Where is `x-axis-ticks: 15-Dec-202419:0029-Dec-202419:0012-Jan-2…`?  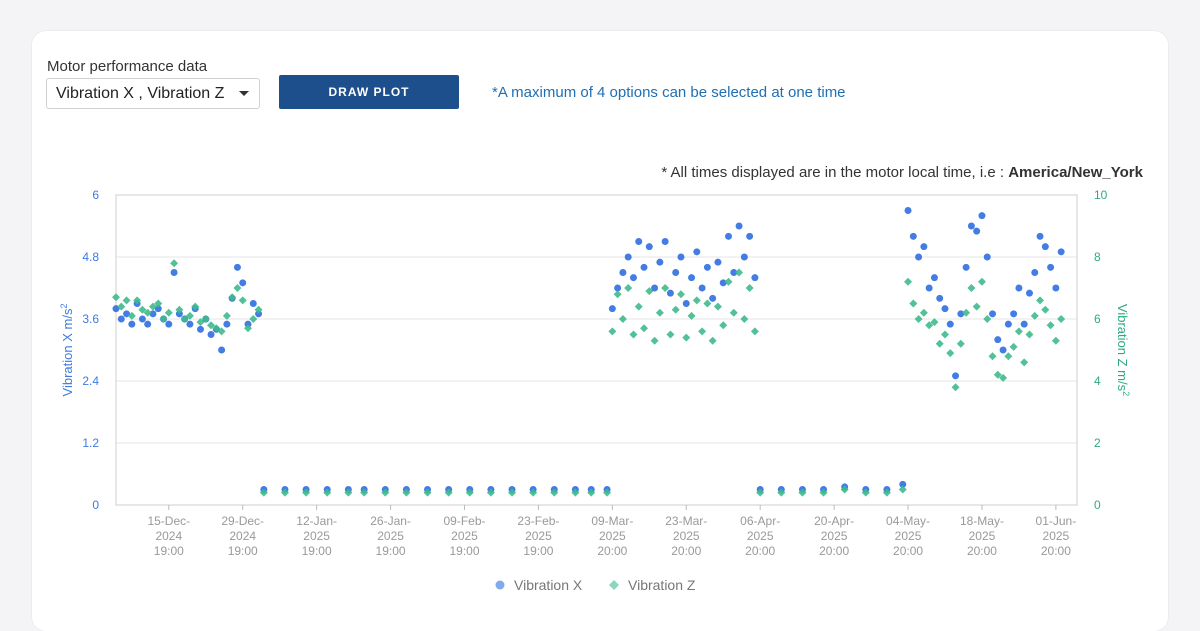
x-axis-ticks: 15-Dec-202419:0029-Dec-202419:0012-Jan-2… is located at coordinates (611, 531).